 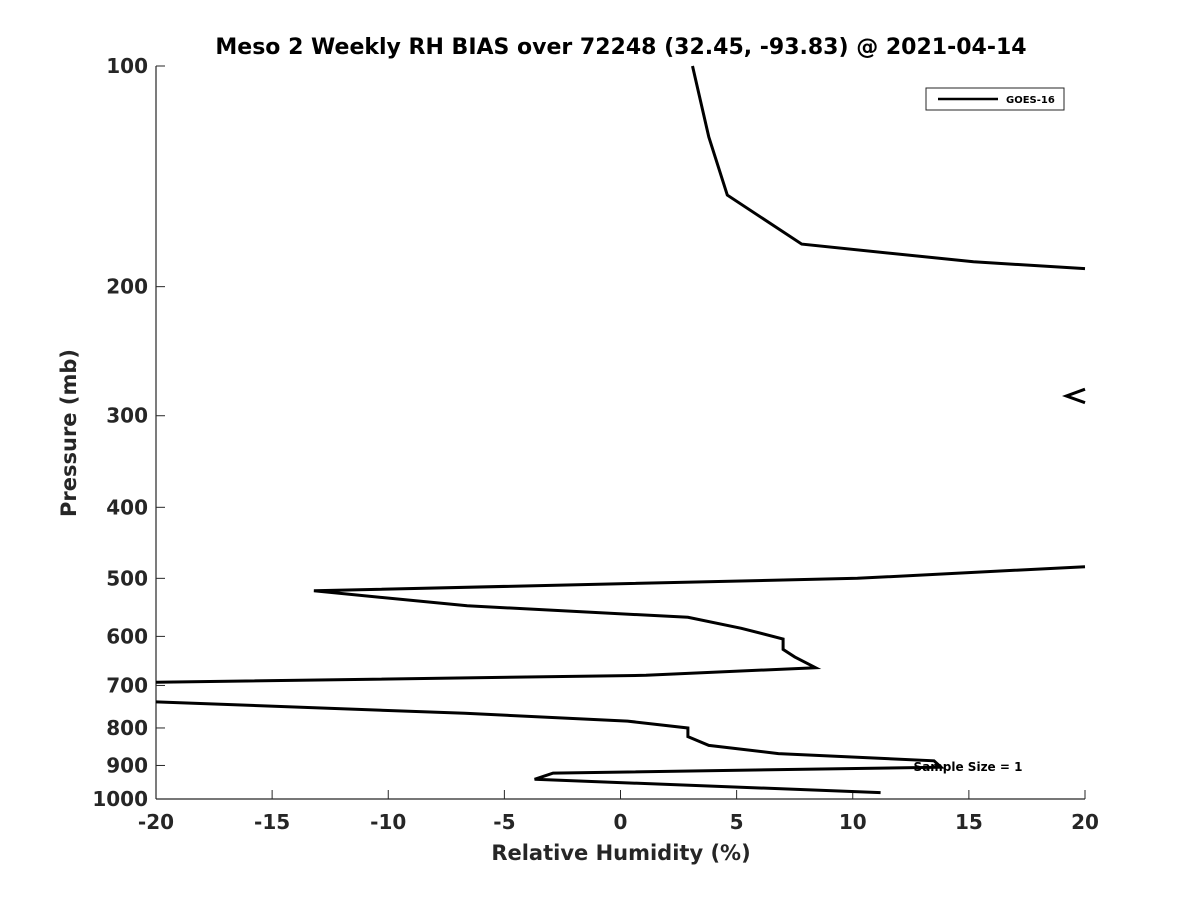 I want to click on y-tick-label: 500, so click(x=127, y=578).